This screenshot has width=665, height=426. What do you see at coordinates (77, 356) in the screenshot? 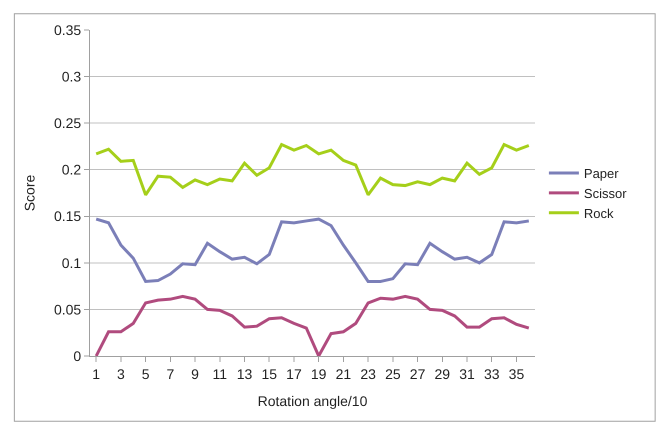
I see `y-tick-label: 0` at bounding box center [77, 356].